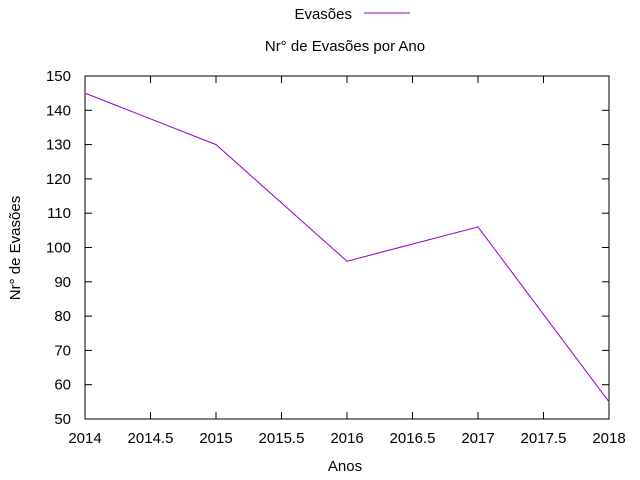 This screenshot has height=480, width=640. I want to click on x-tick-label: 2017, so click(477, 438).